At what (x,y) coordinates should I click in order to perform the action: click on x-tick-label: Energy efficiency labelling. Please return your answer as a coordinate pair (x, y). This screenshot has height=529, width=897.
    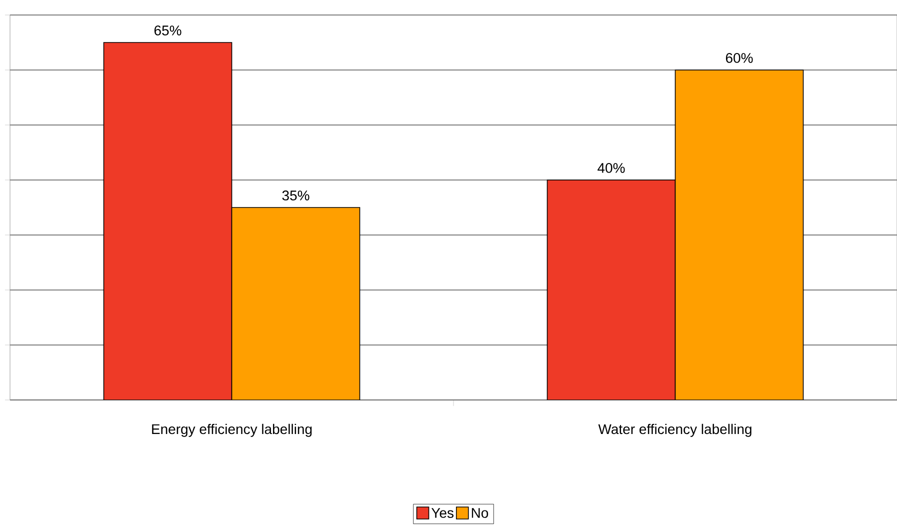
    Looking at the image, I should click on (232, 430).